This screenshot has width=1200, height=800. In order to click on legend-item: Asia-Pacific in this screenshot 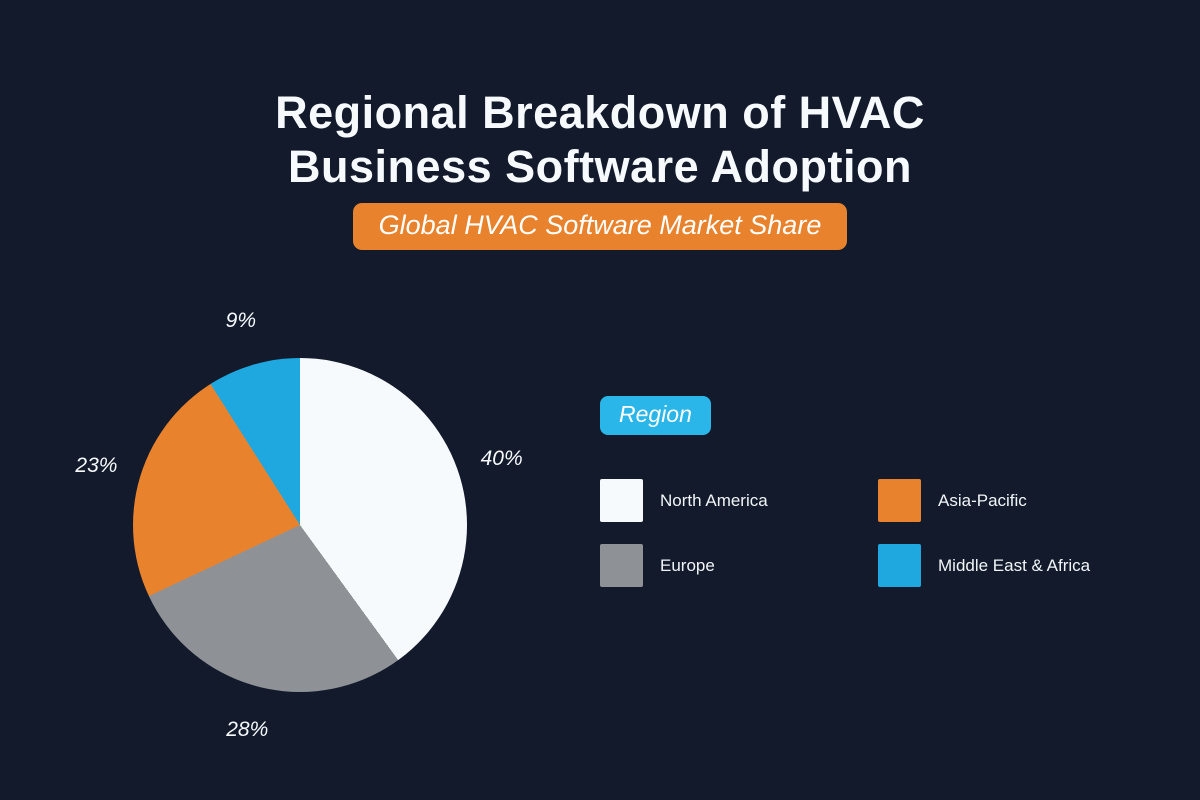, I will do `click(984, 500)`.